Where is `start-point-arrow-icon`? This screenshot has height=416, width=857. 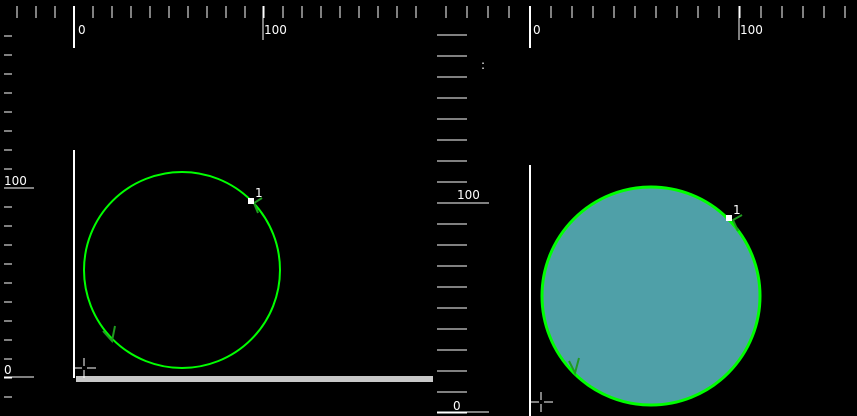 start-point-arrow-icon is located at coordinates (737, 223).